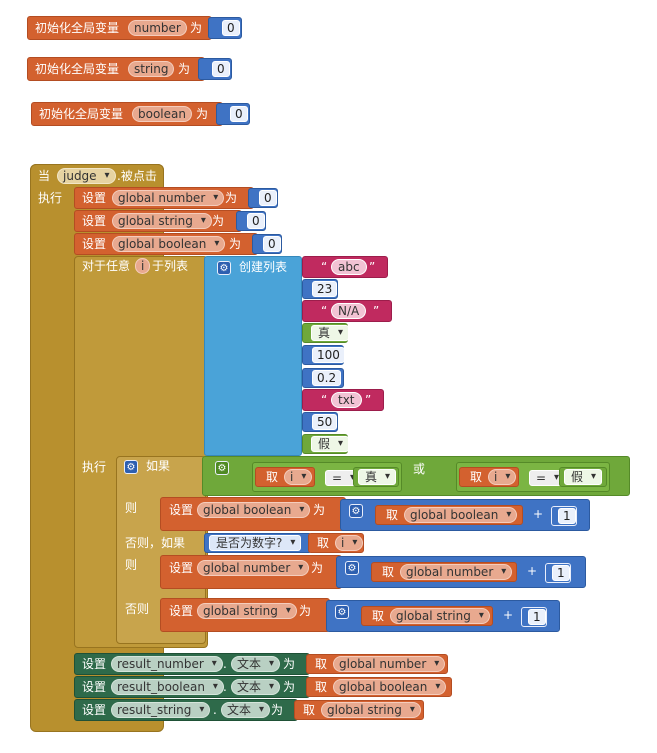 This screenshot has height=753, width=657. What do you see at coordinates (86, 176) in the screenshot?
I see `component-dropdown: judge` at bounding box center [86, 176].